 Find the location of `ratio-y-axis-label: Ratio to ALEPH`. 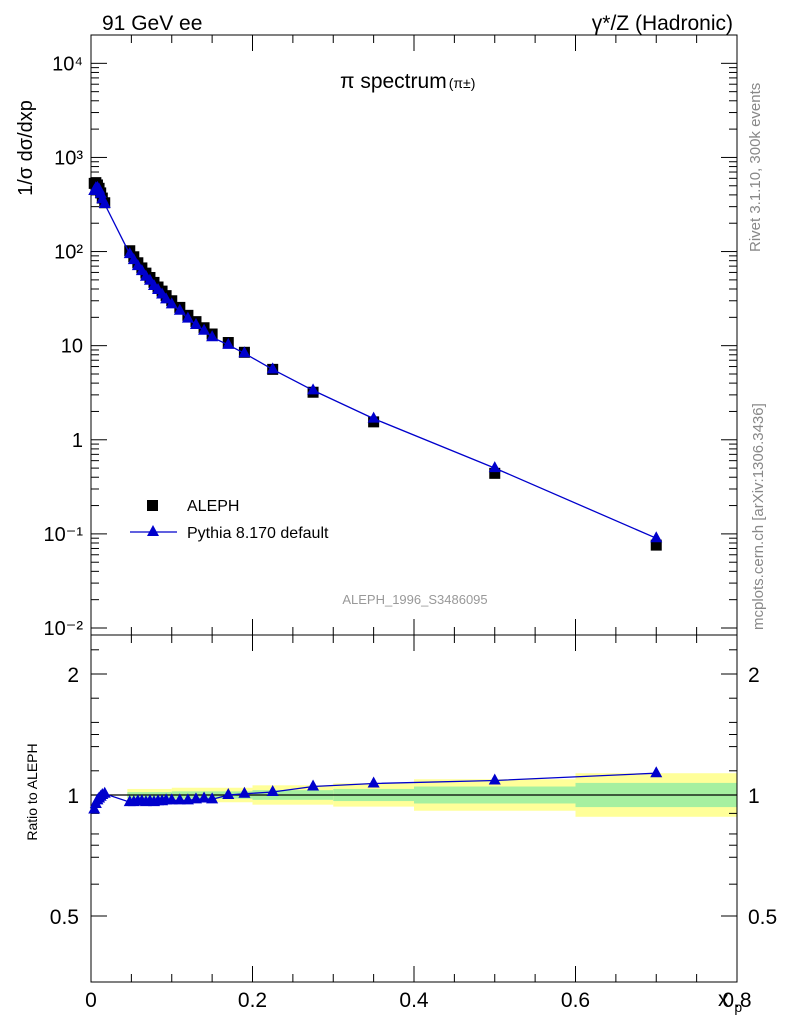

ratio-y-axis-label: Ratio to ALEPH is located at coordinates (32, 791).